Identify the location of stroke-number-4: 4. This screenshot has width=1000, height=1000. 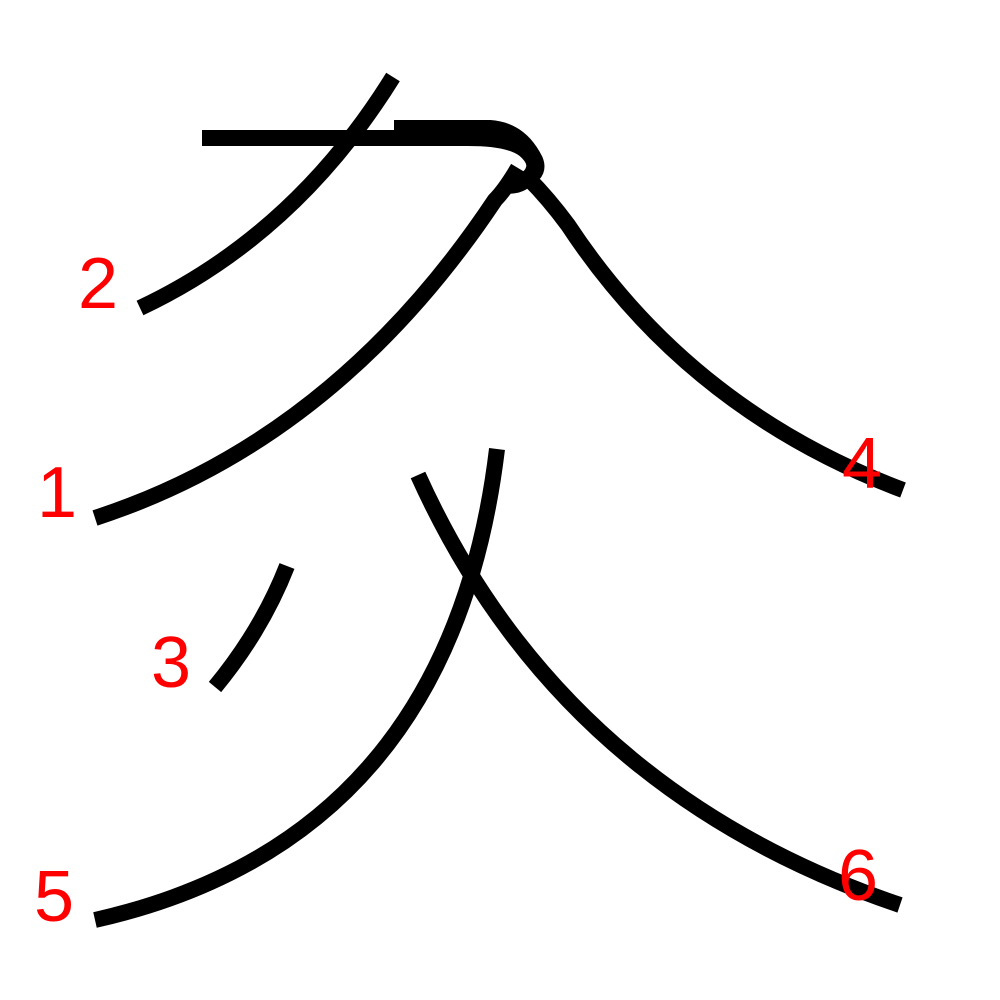
(862, 464).